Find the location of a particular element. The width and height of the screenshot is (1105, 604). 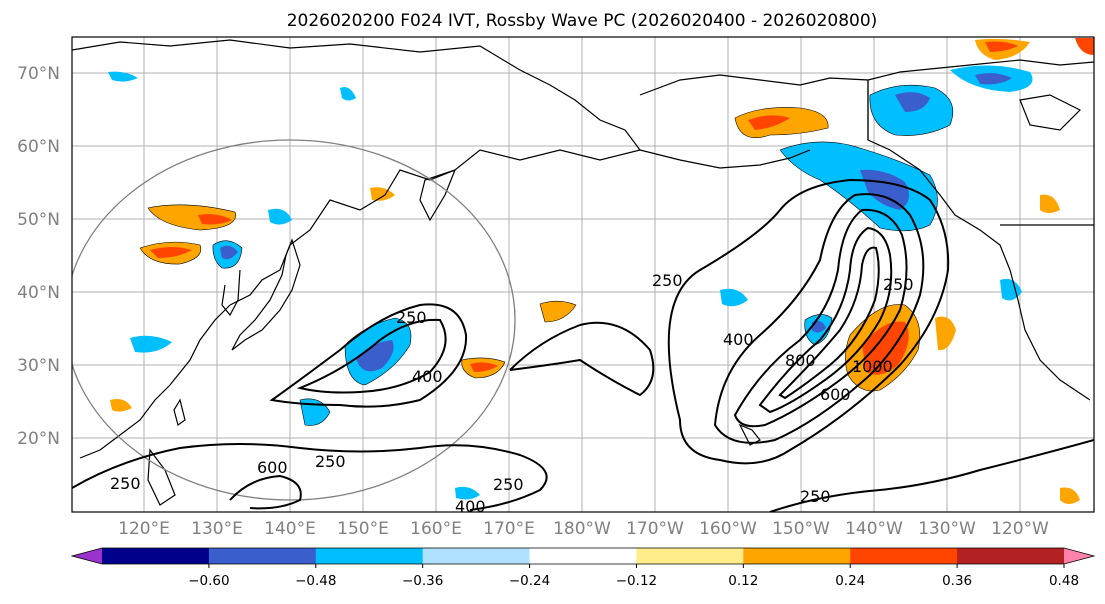

colorbar-tick-label: 0.48 is located at coordinates (1064, 581).